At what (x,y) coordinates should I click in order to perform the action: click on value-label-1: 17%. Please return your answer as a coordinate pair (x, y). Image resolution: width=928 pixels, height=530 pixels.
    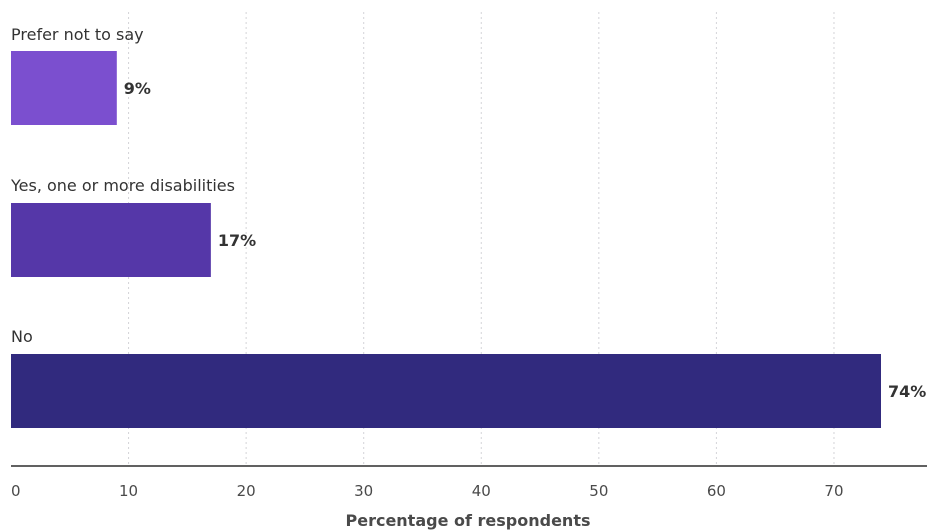
    Looking at the image, I should click on (237, 240).